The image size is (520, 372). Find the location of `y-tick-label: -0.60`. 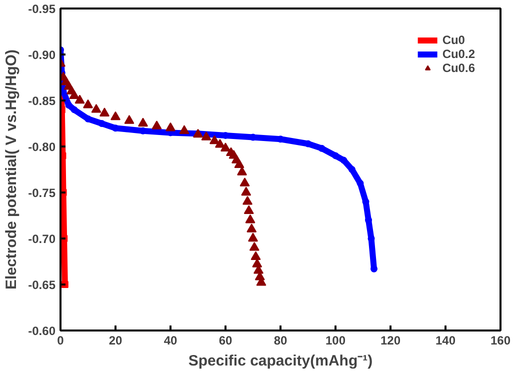

y-tick-label: -0.60 is located at coordinates (42, 331).